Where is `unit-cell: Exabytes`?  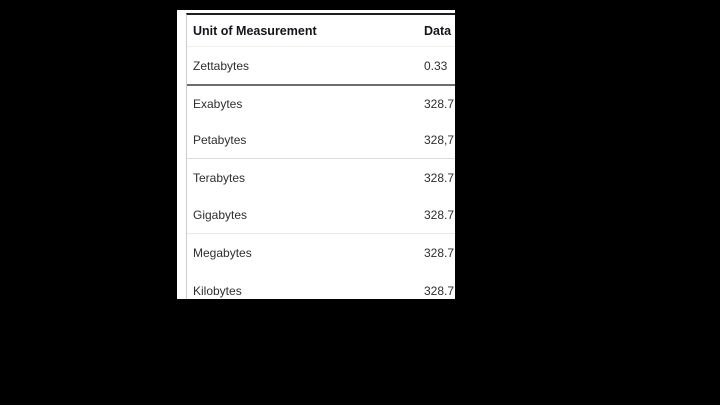 unit-cell: Exabytes is located at coordinates (218, 104).